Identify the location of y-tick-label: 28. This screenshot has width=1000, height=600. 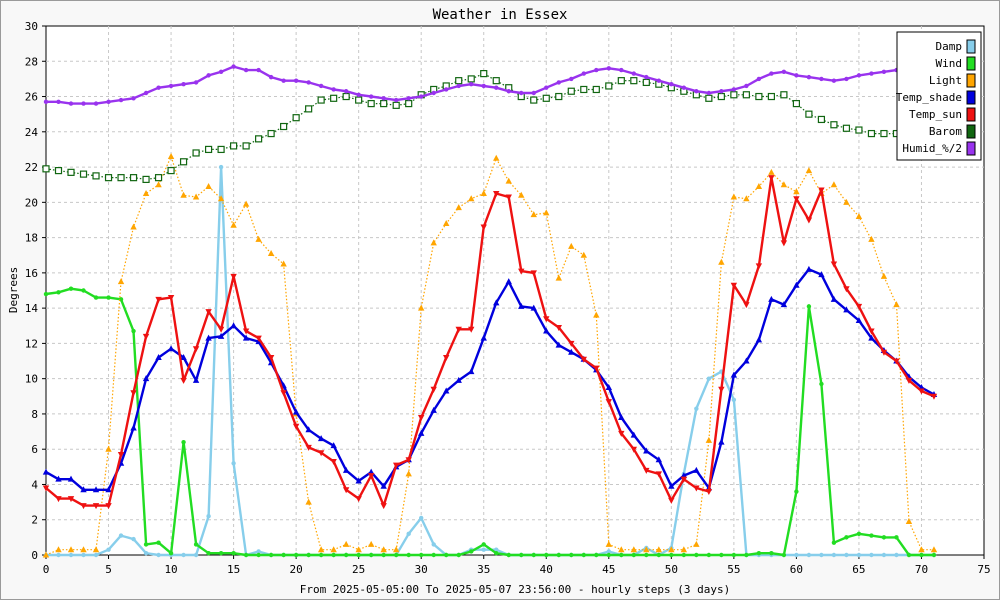
(31, 61).